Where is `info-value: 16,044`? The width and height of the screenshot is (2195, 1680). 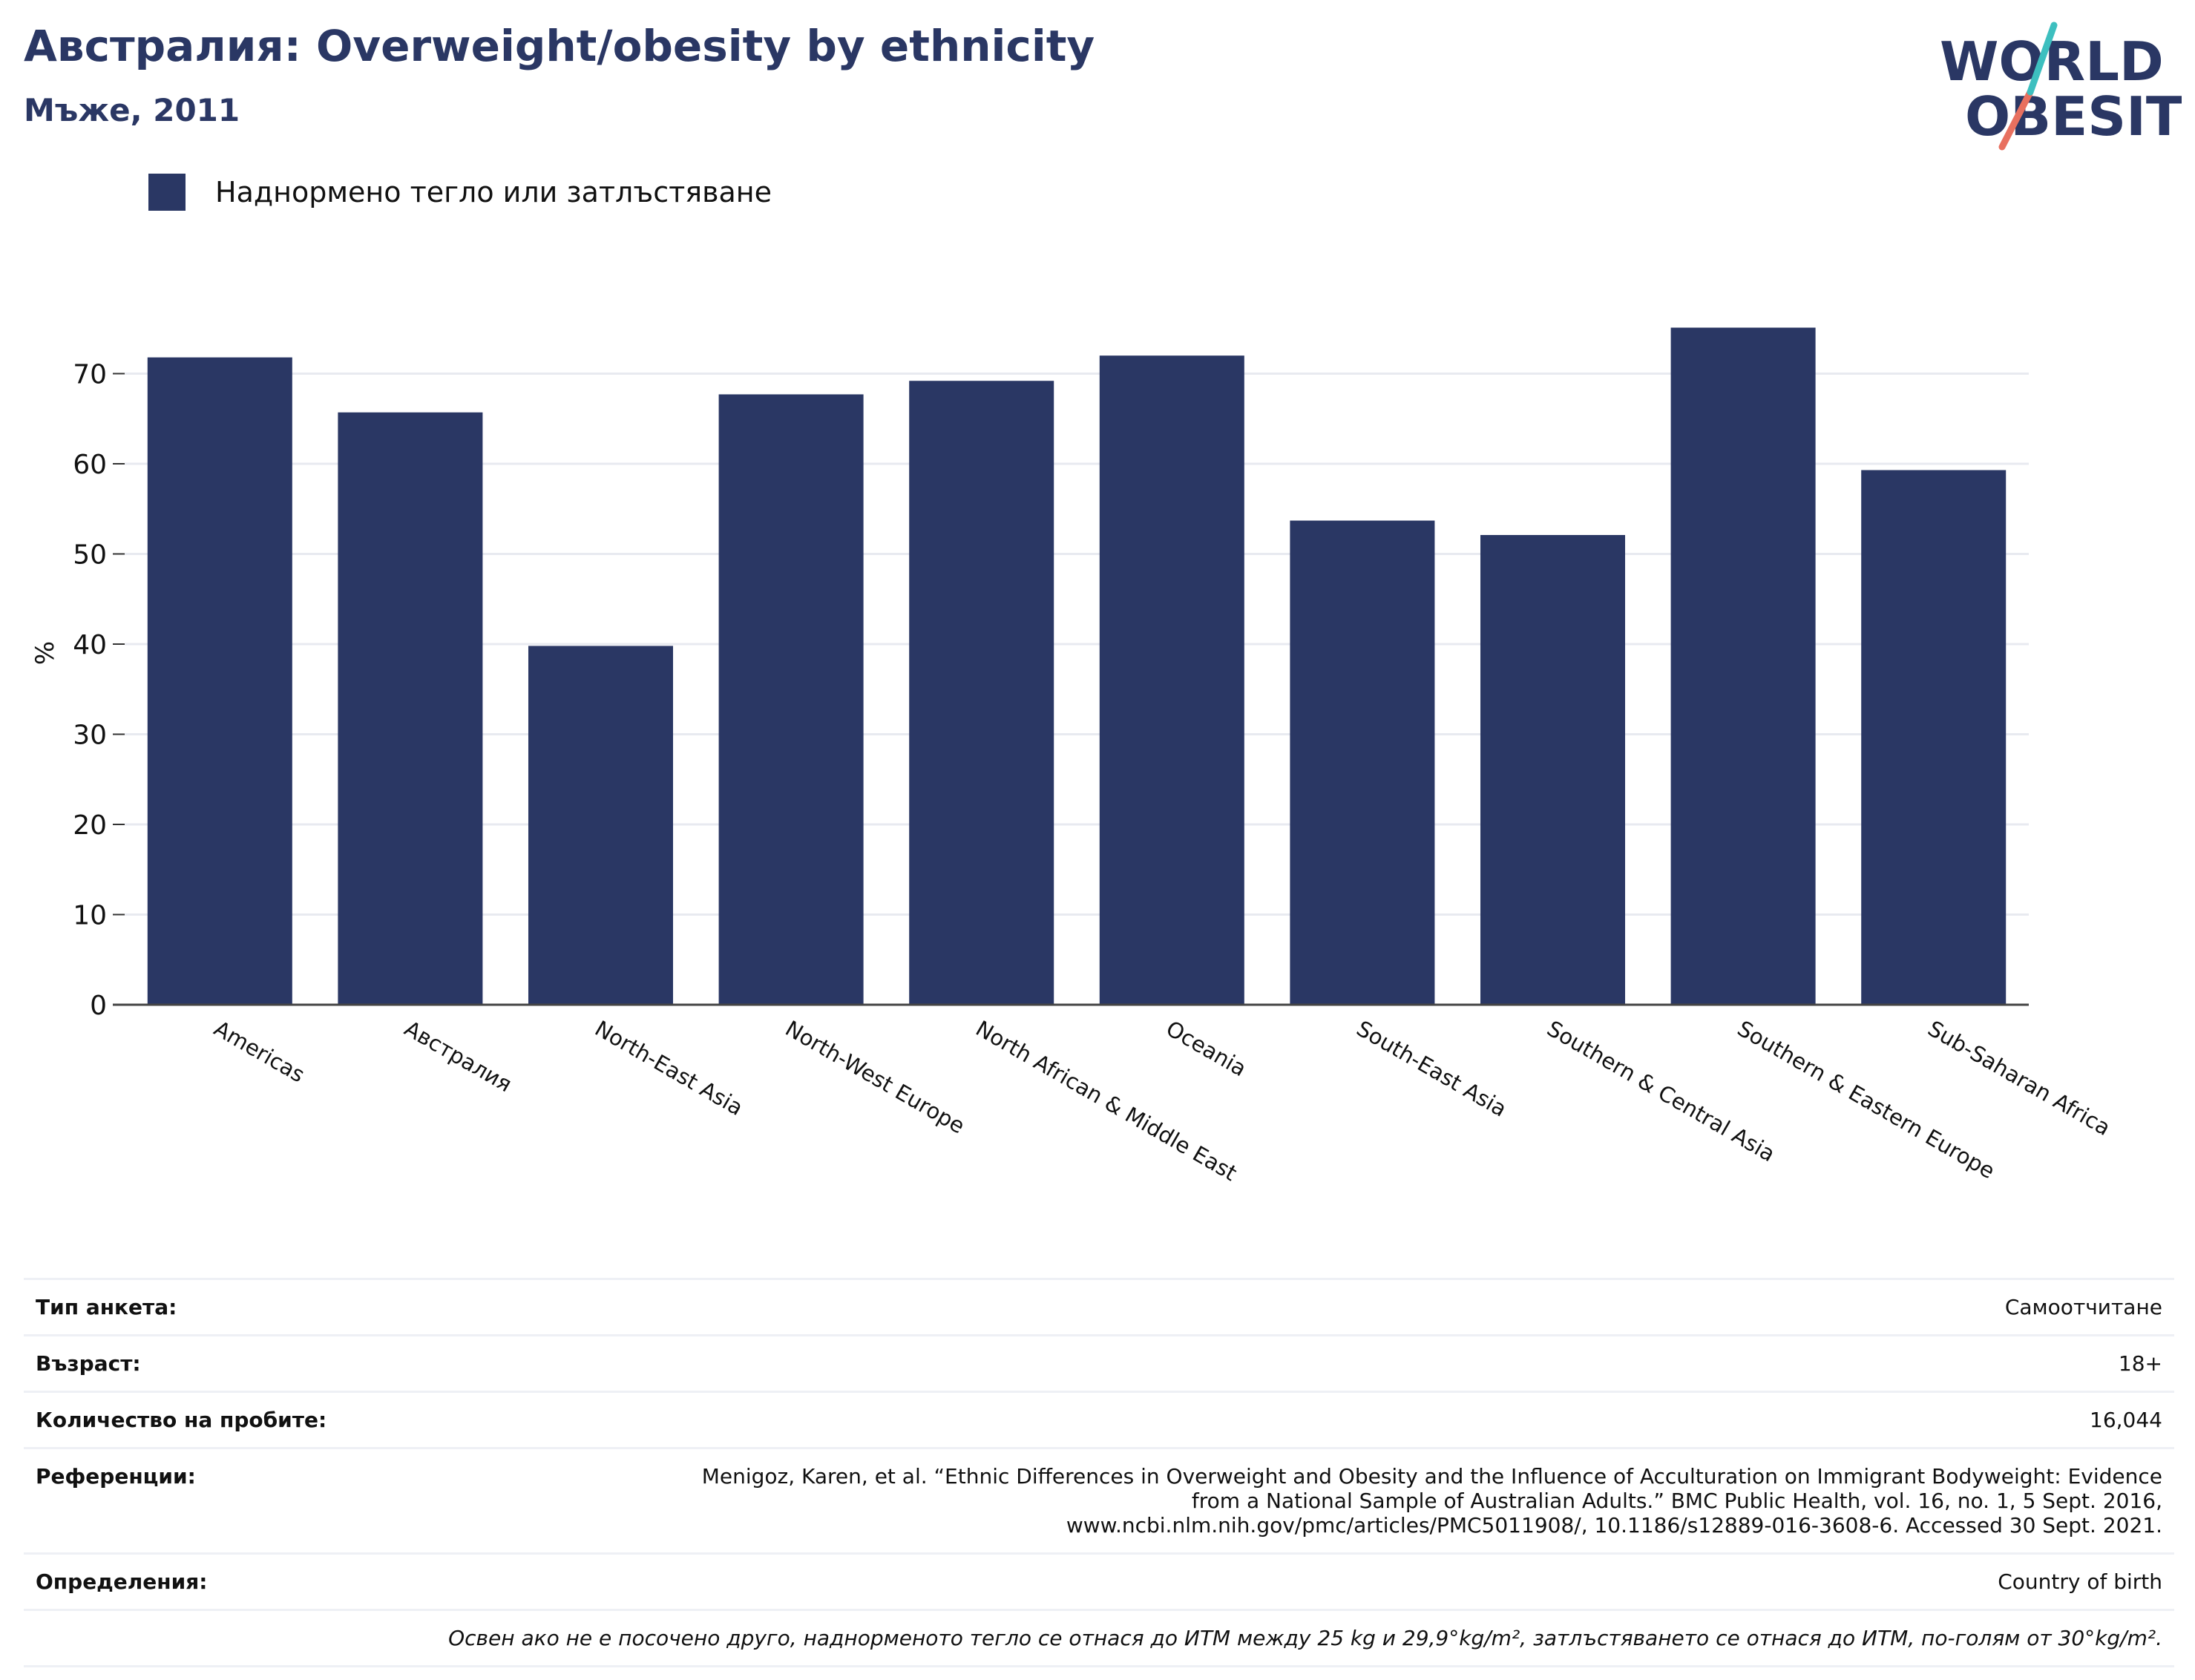 info-value: 16,044 is located at coordinates (1313, 1420).